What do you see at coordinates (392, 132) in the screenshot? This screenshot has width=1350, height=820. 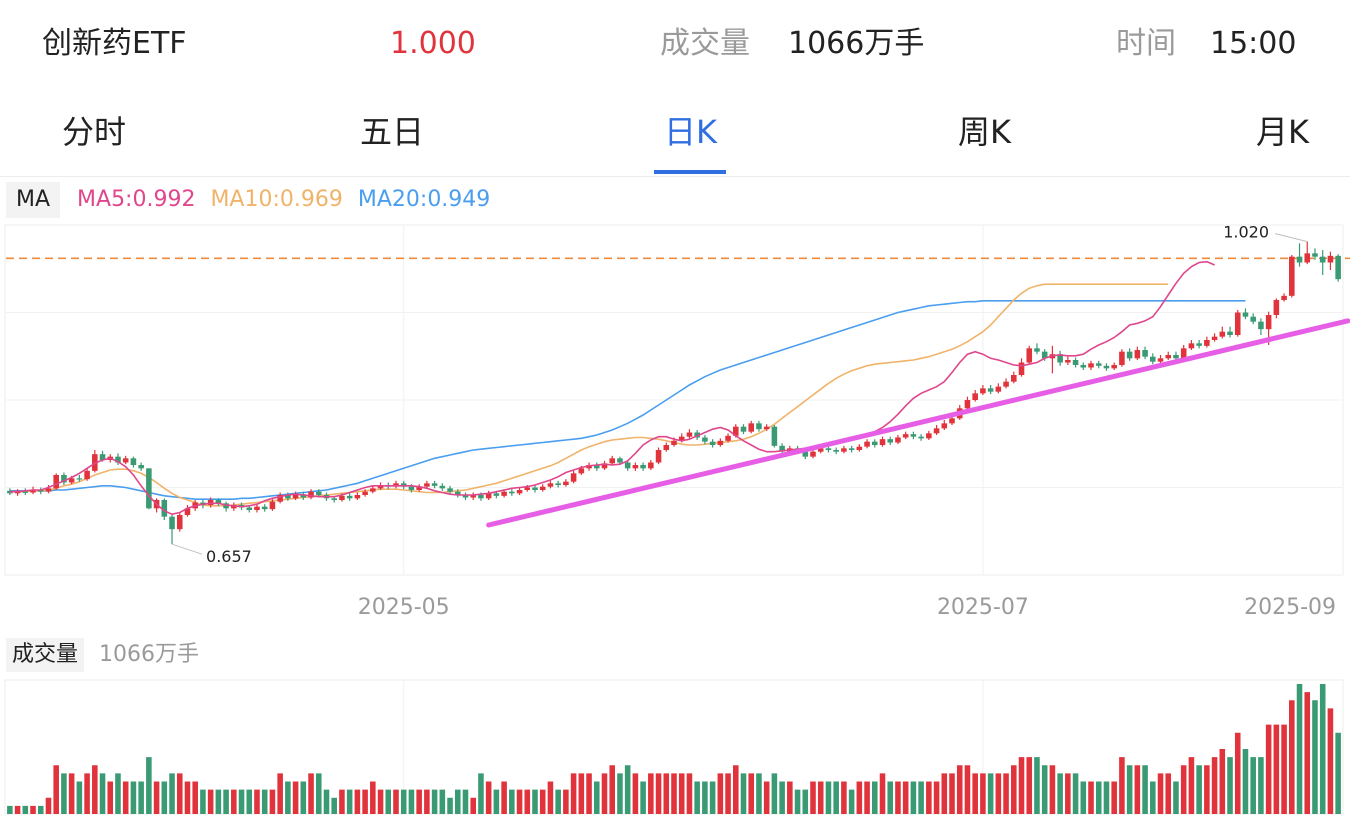 I see `tab-five-day: 五日` at bounding box center [392, 132].